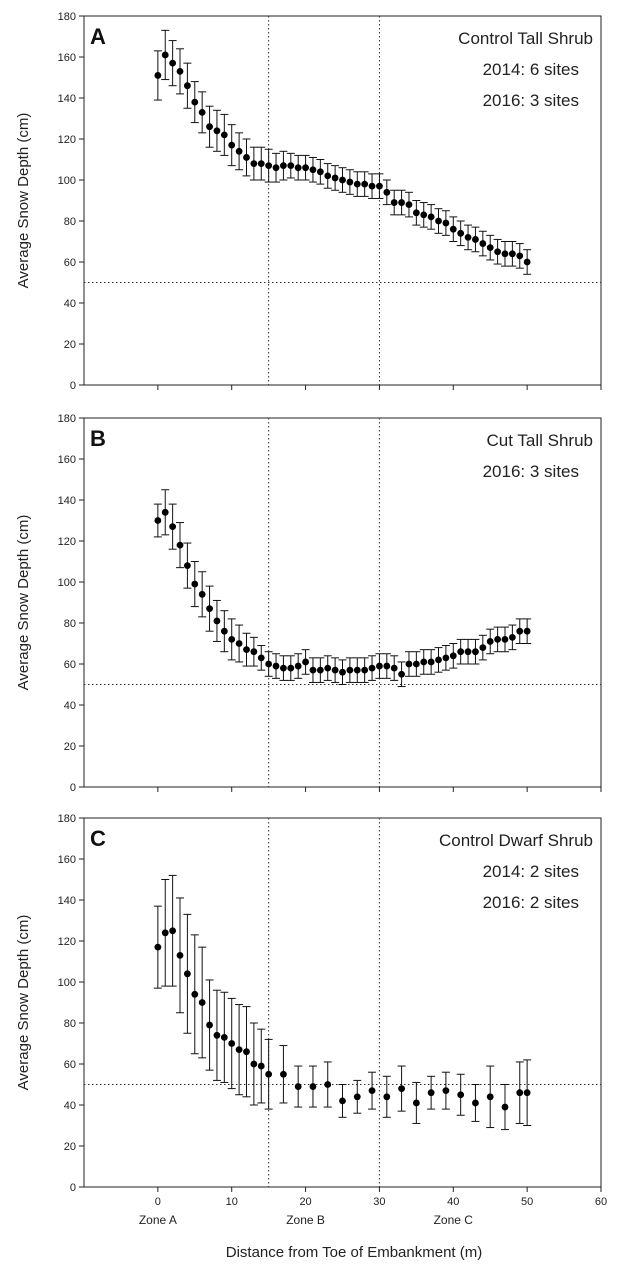 Image resolution: width=619 pixels, height=1270 pixels. I want to click on panel-site-count: 2014: 2 sites, so click(531, 871).